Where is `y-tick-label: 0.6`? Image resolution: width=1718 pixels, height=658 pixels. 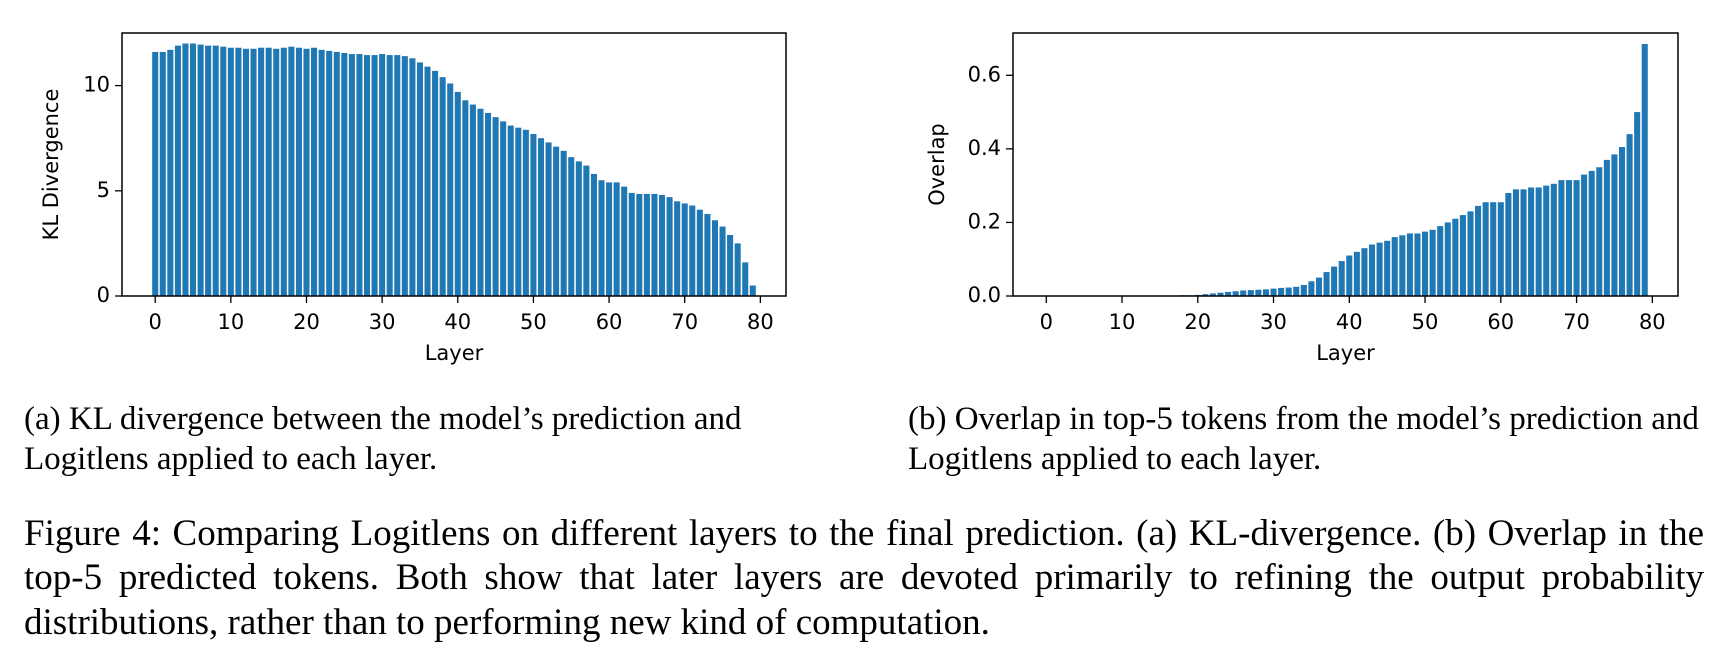 y-tick-label: 0.6 is located at coordinates (984, 74).